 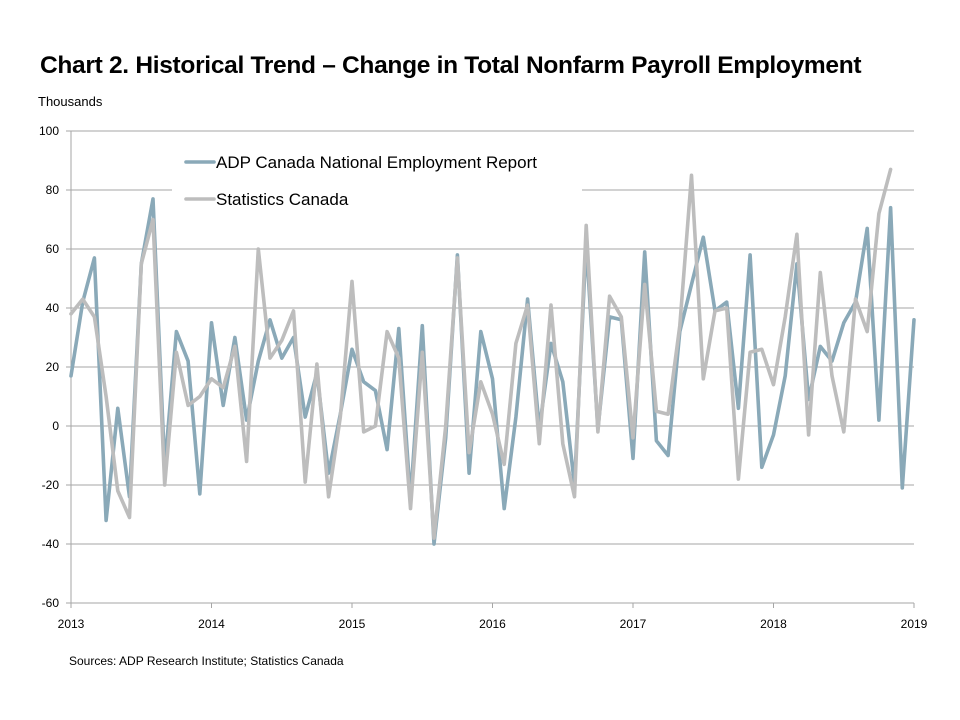 I want to click on y-axis-unit-label: Thousands, so click(x=70, y=101).